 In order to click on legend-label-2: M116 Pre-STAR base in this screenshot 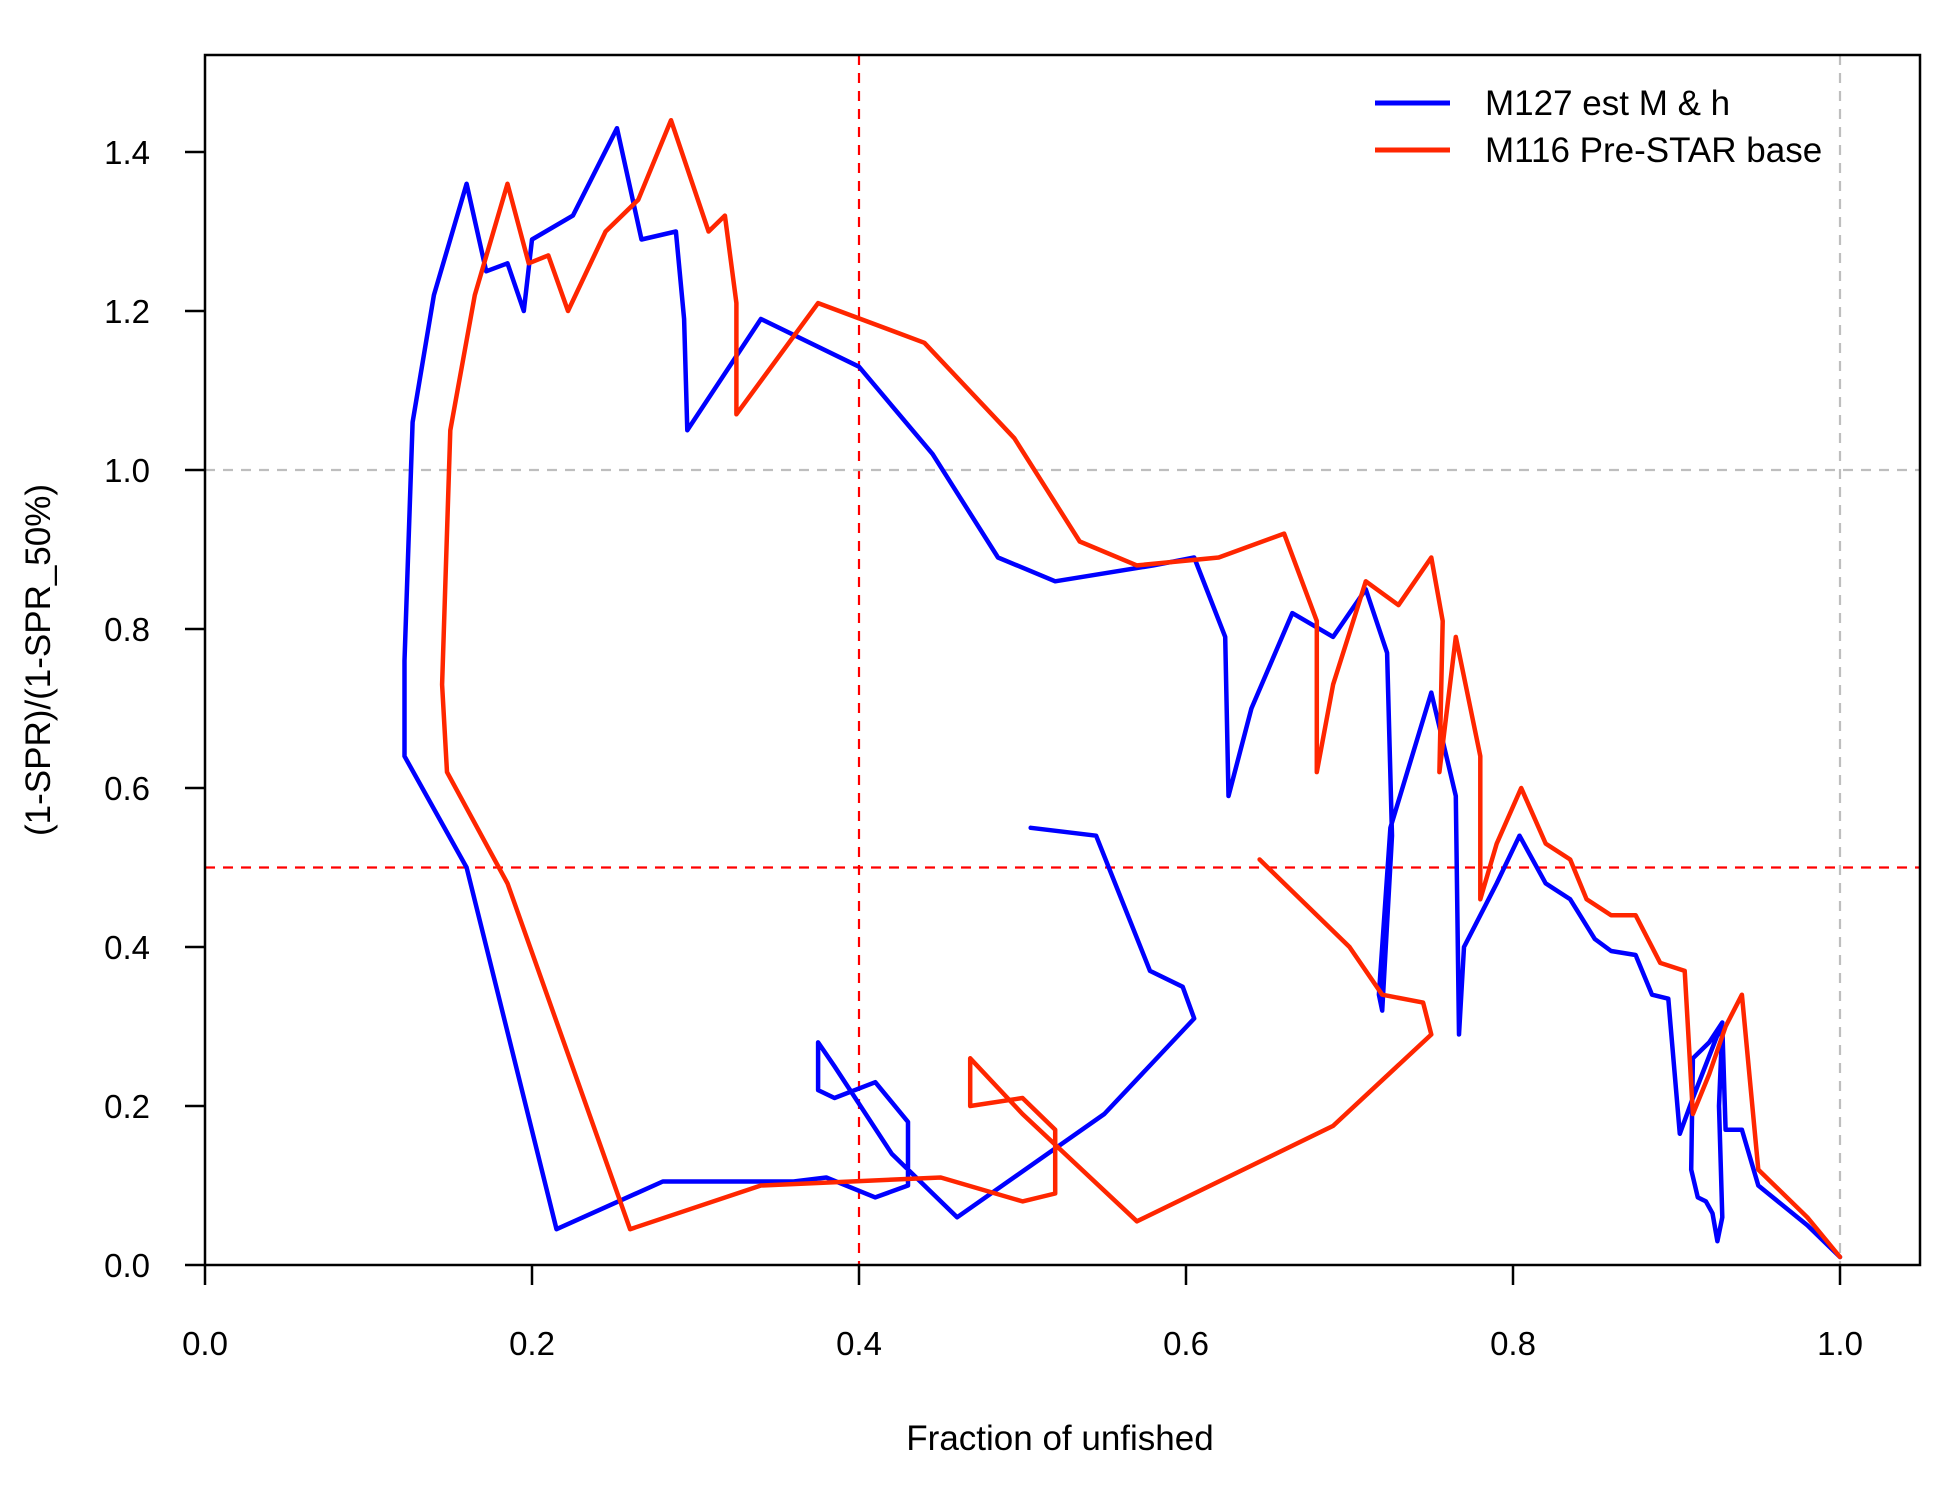, I will do `click(1653, 150)`.